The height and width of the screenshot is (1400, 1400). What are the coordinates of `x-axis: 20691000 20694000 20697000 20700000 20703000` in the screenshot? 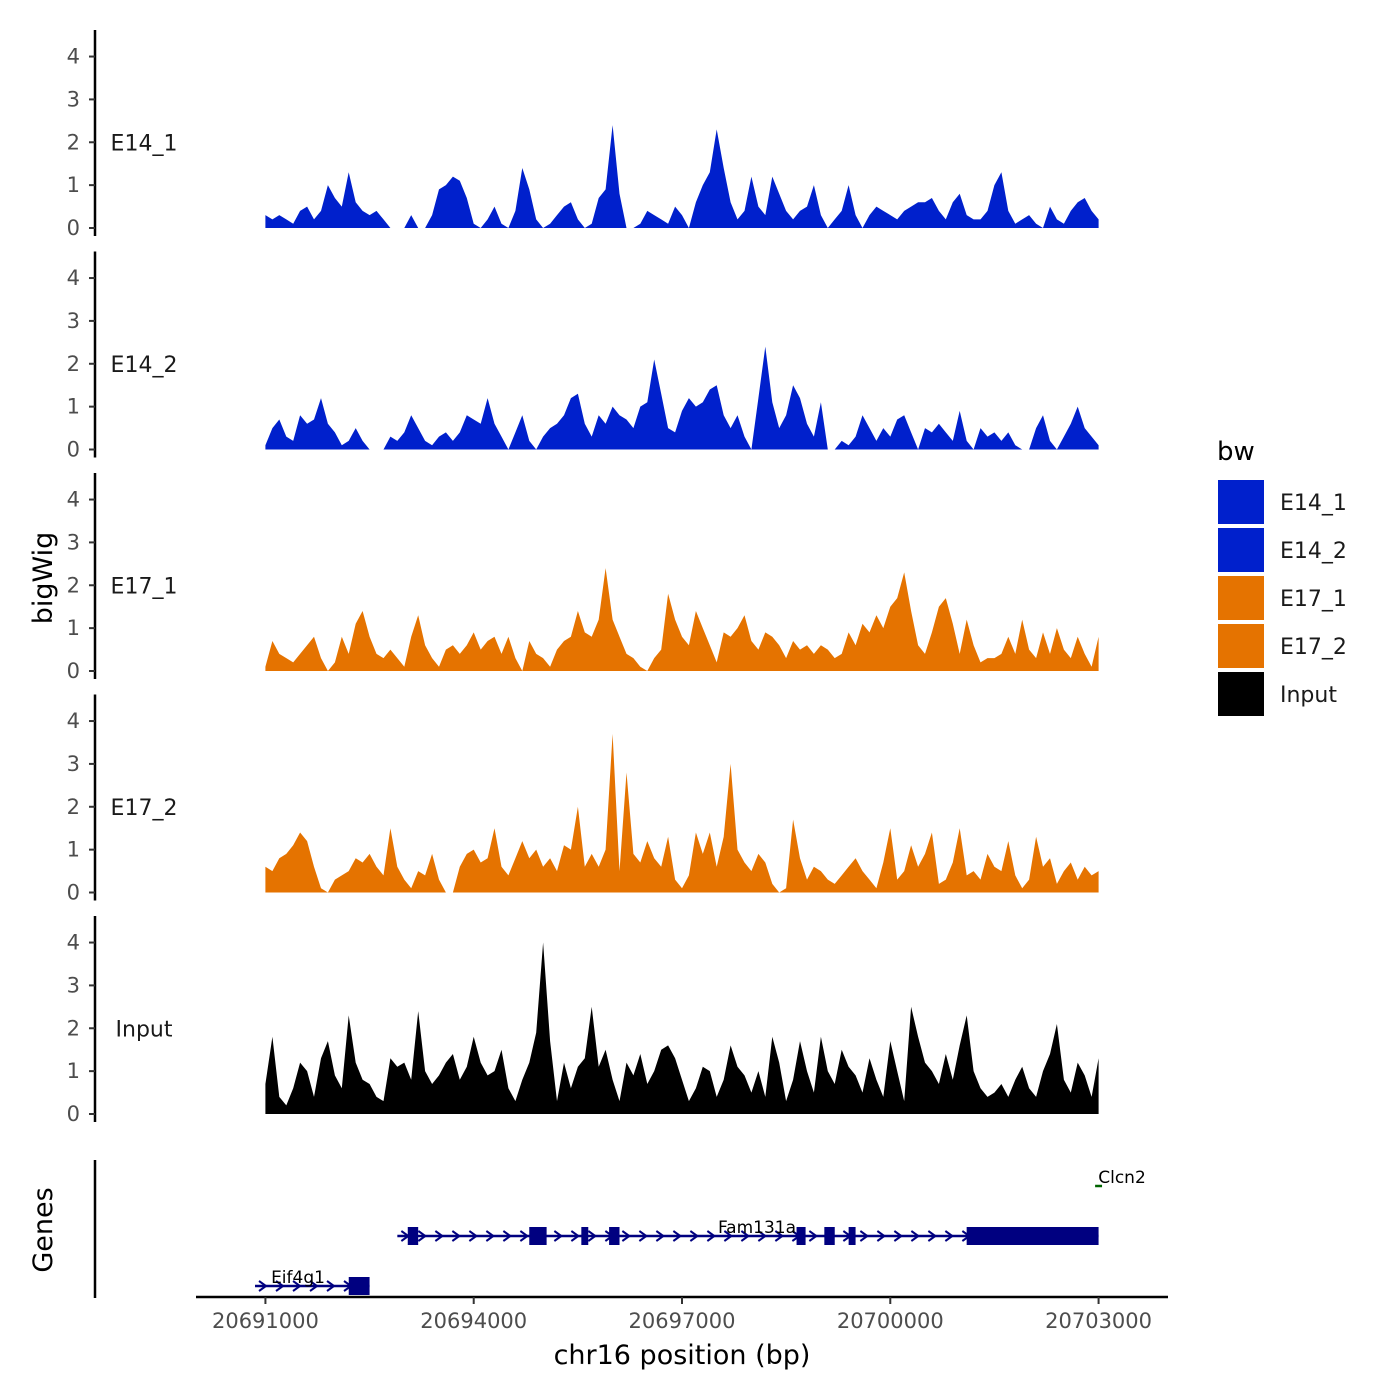 It's located at (682, 1314).